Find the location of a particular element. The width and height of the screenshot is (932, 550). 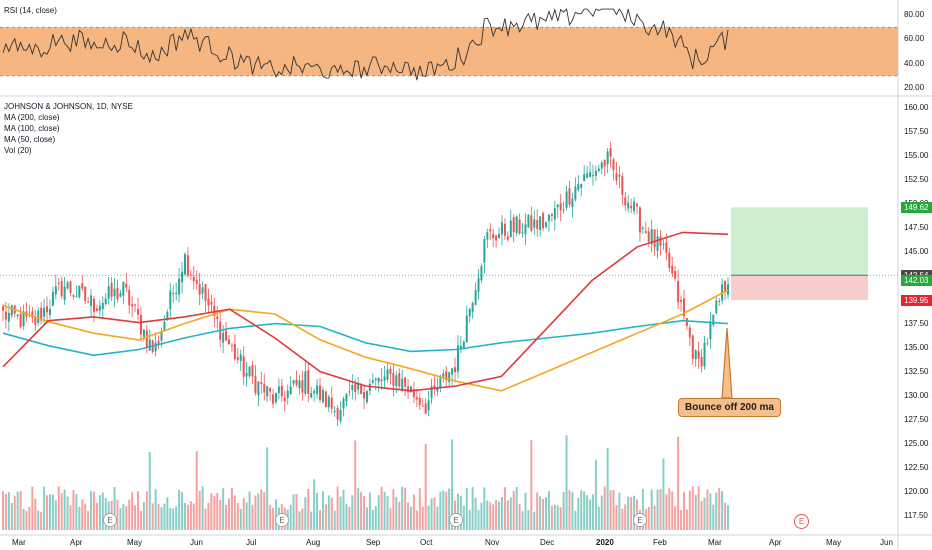

price-tick-label: 132.50 is located at coordinates (916, 371).